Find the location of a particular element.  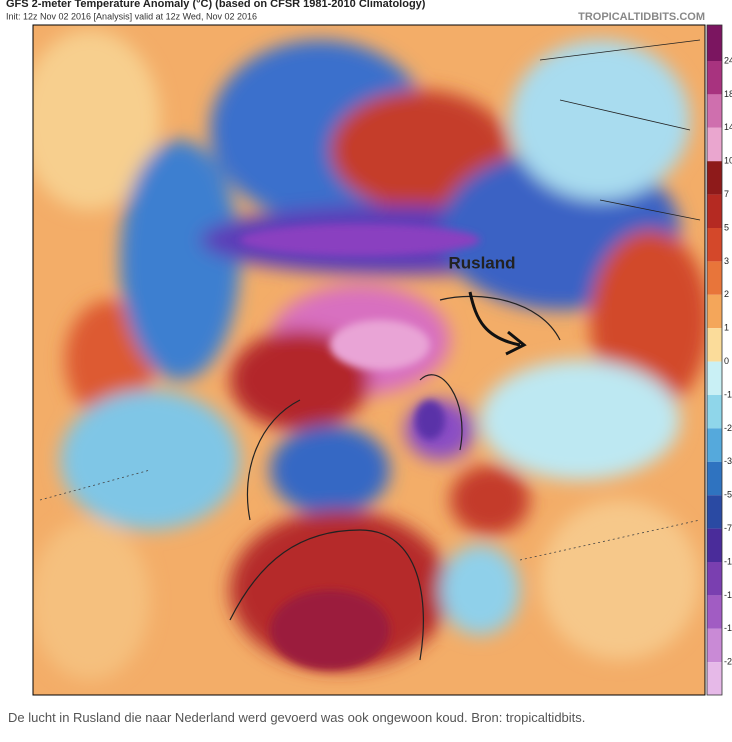

colorbar-label: 1 is located at coordinates (726, 328).